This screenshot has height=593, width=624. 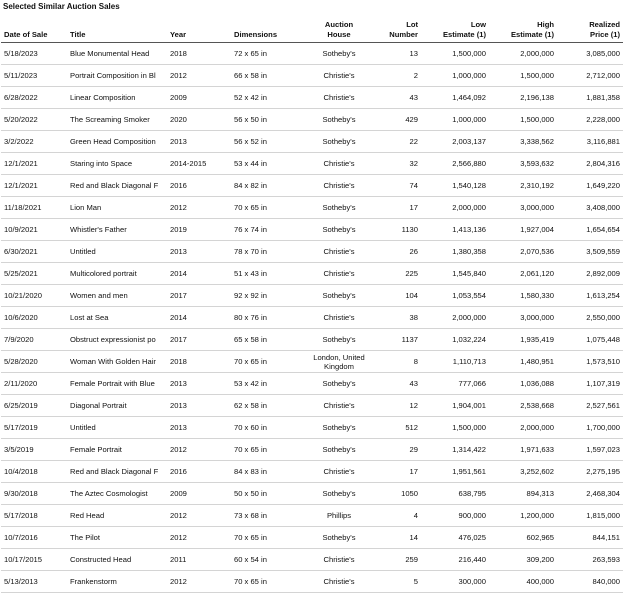 What do you see at coordinates (523, 471) in the screenshot?
I see `table-cell: 3,252,602` at bounding box center [523, 471].